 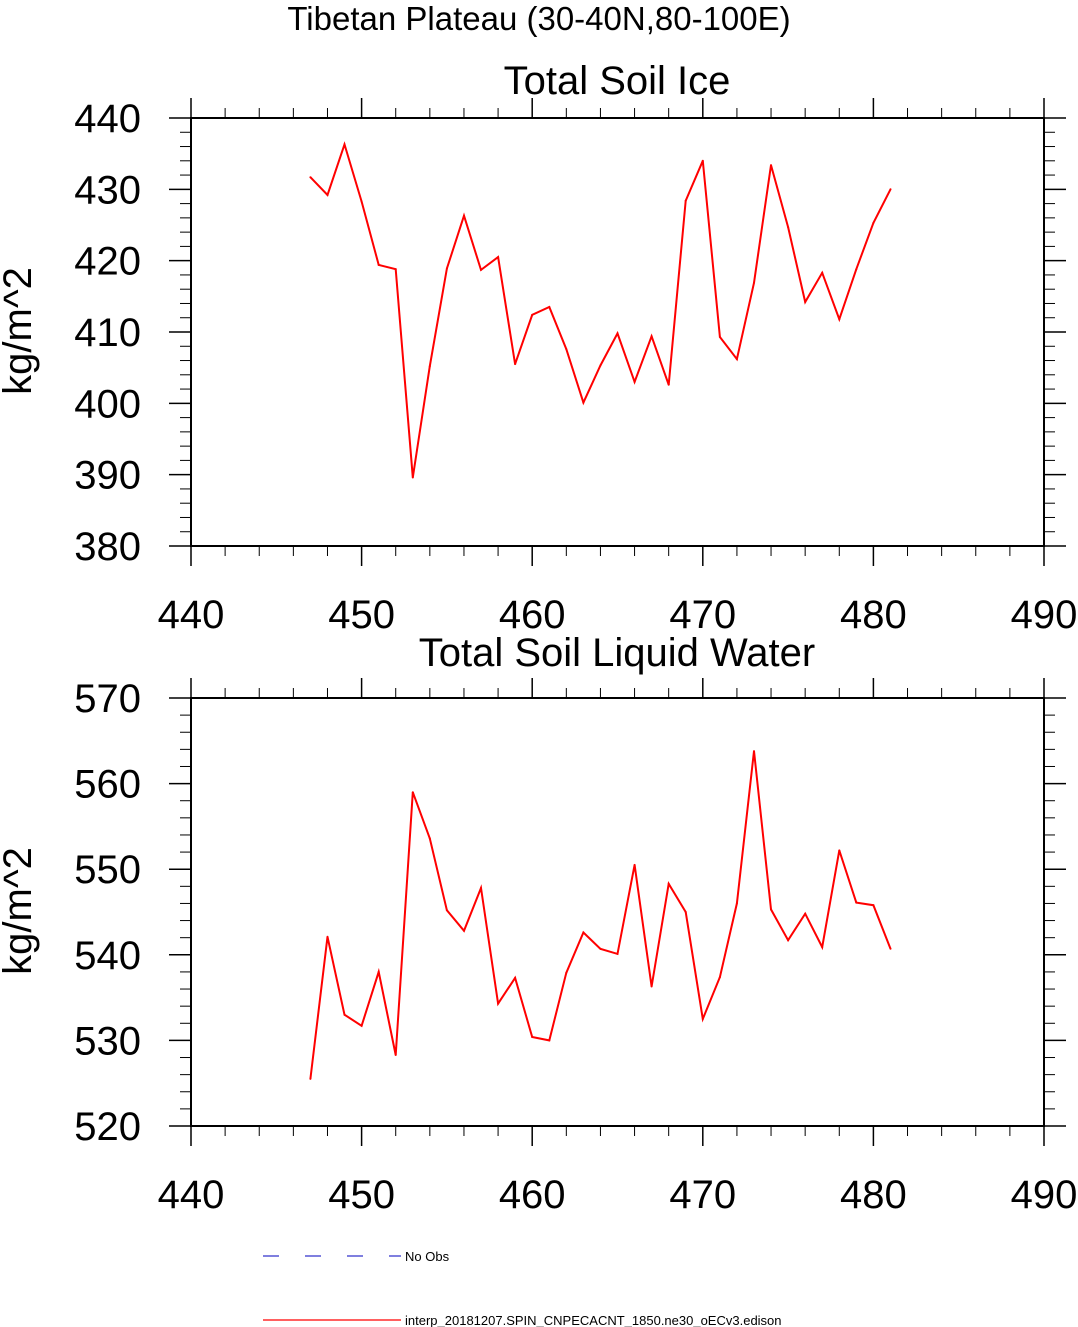 What do you see at coordinates (107, 699) in the screenshot?
I see `y-tick-label: 570` at bounding box center [107, 699].